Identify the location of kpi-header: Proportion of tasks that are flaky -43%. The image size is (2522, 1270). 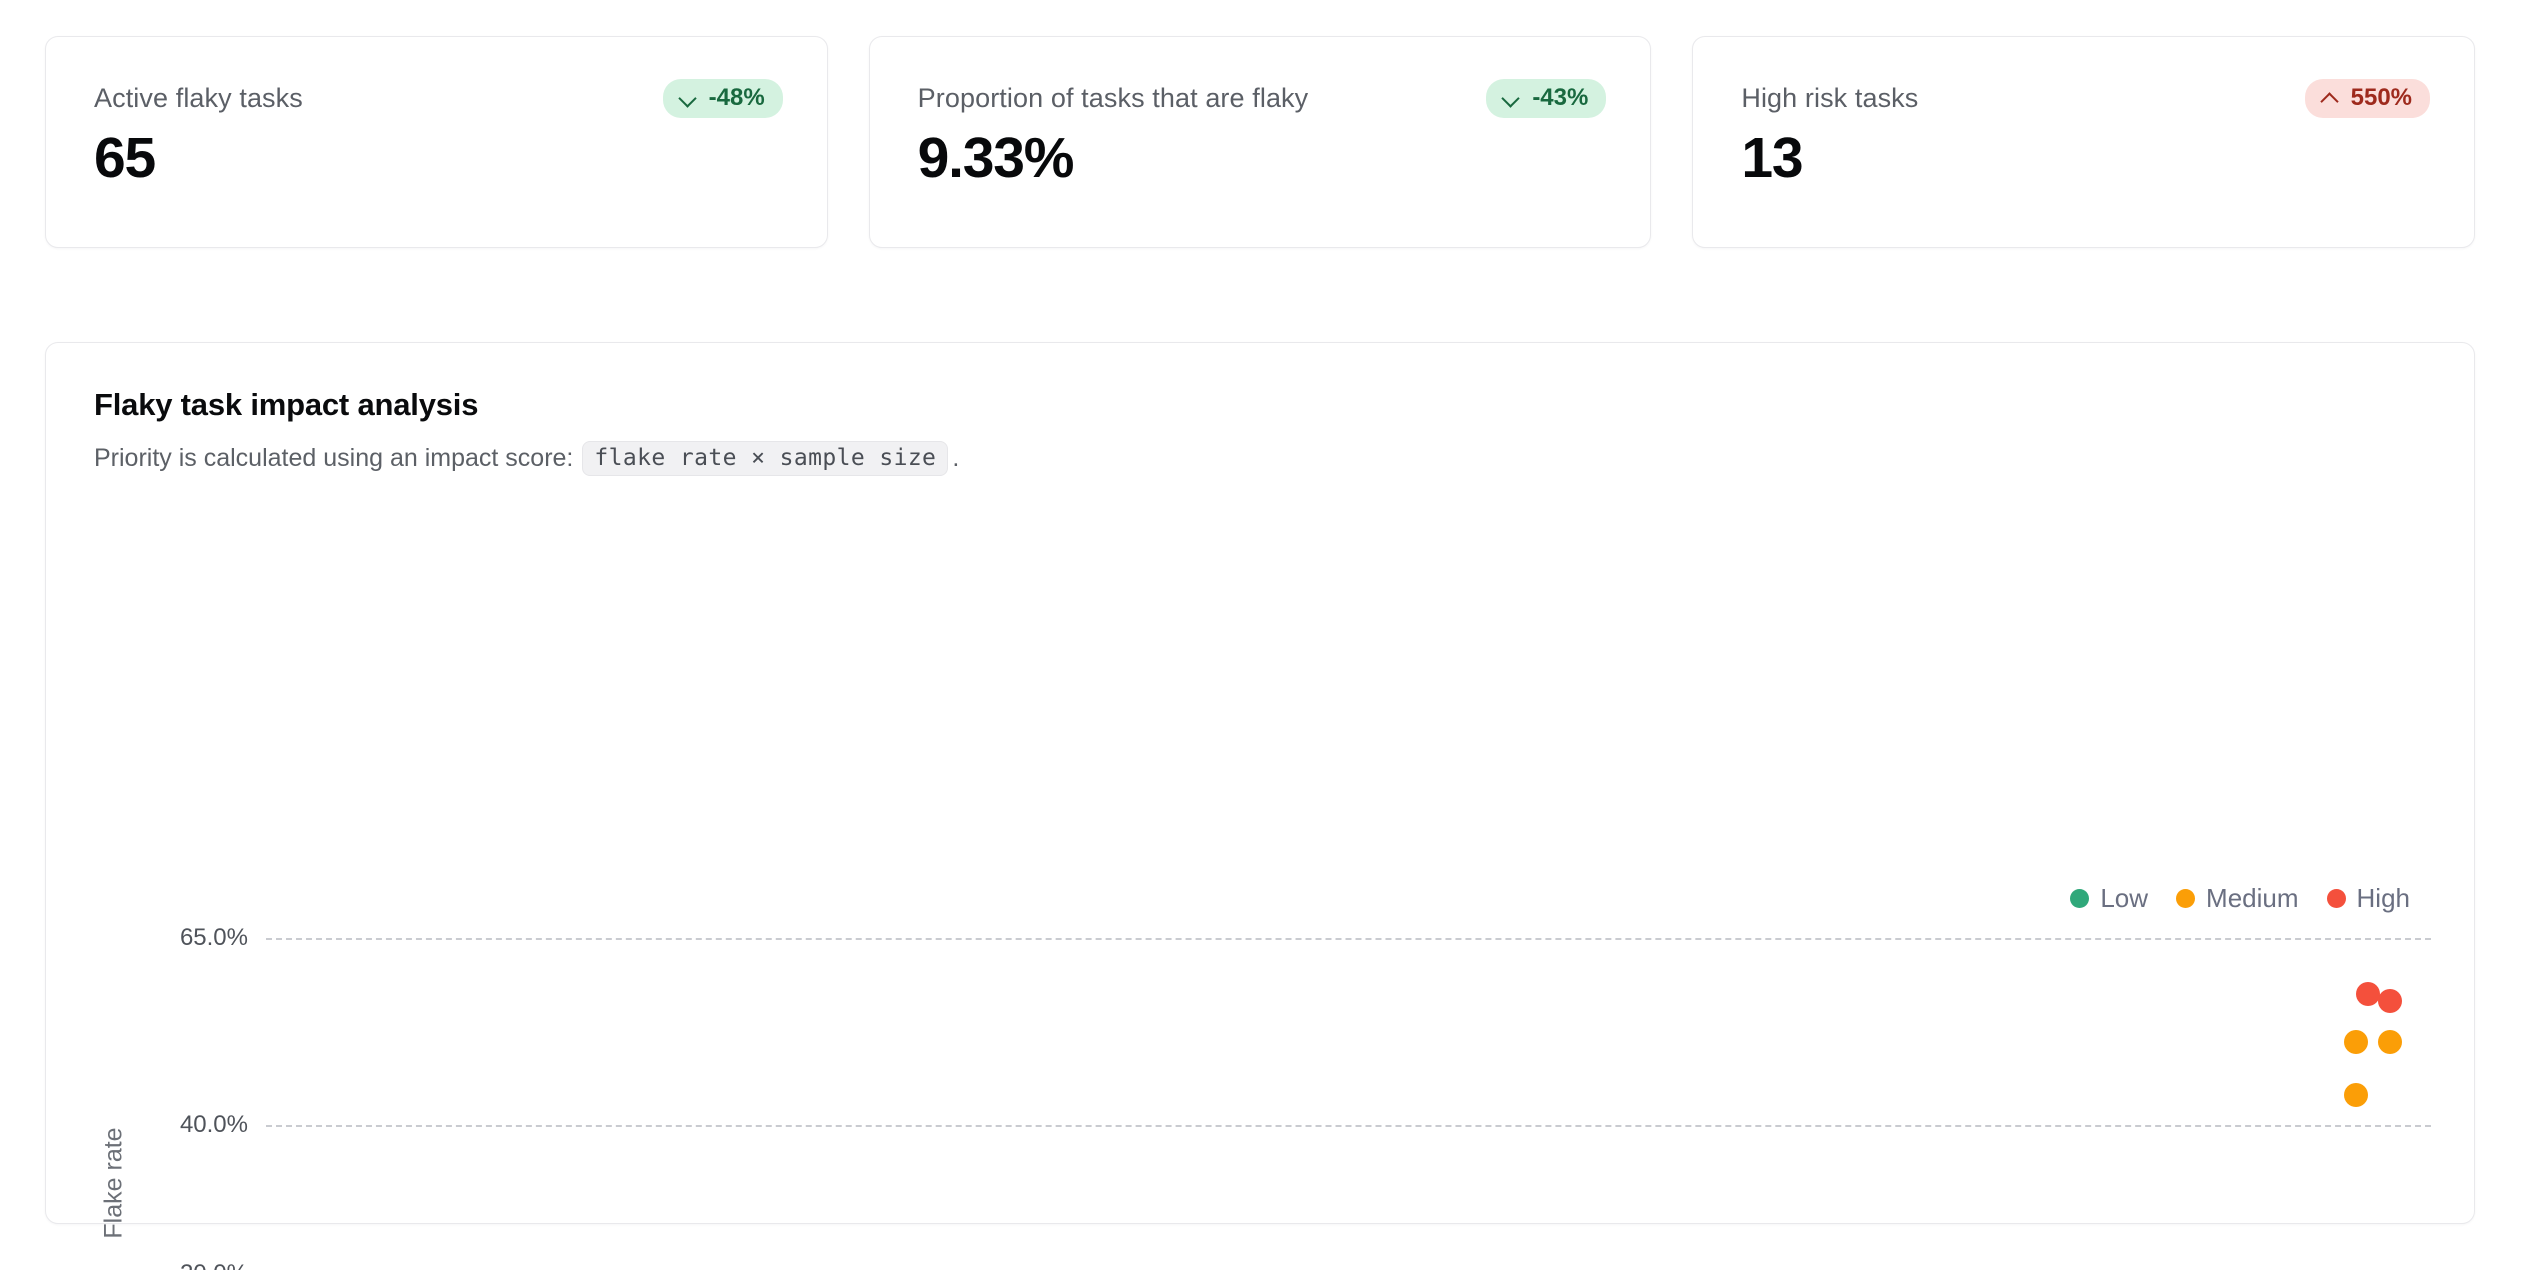
(1262, 98).